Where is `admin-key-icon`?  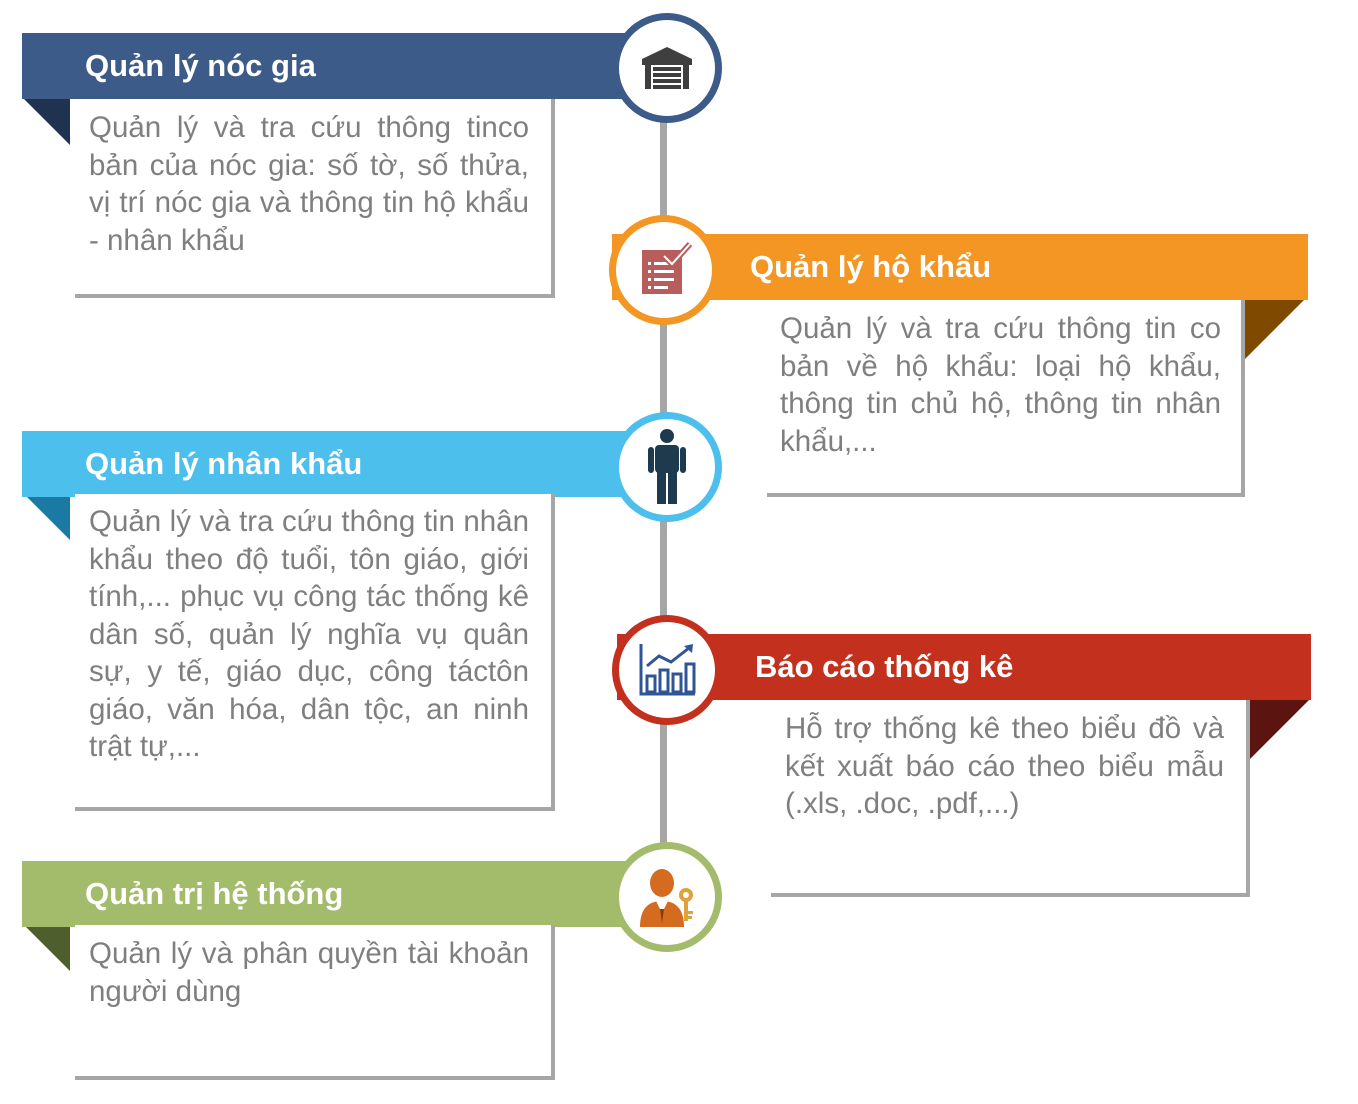
admin-key-icon is located at coordinates (666, 898).